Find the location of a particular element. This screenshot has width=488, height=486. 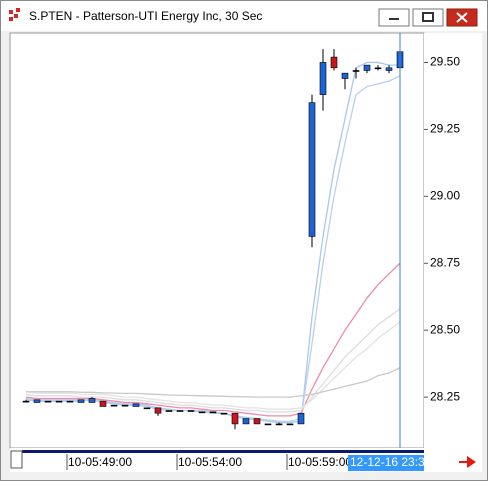

y-tick-label: 28.50 is located at coordinates (445, 329).